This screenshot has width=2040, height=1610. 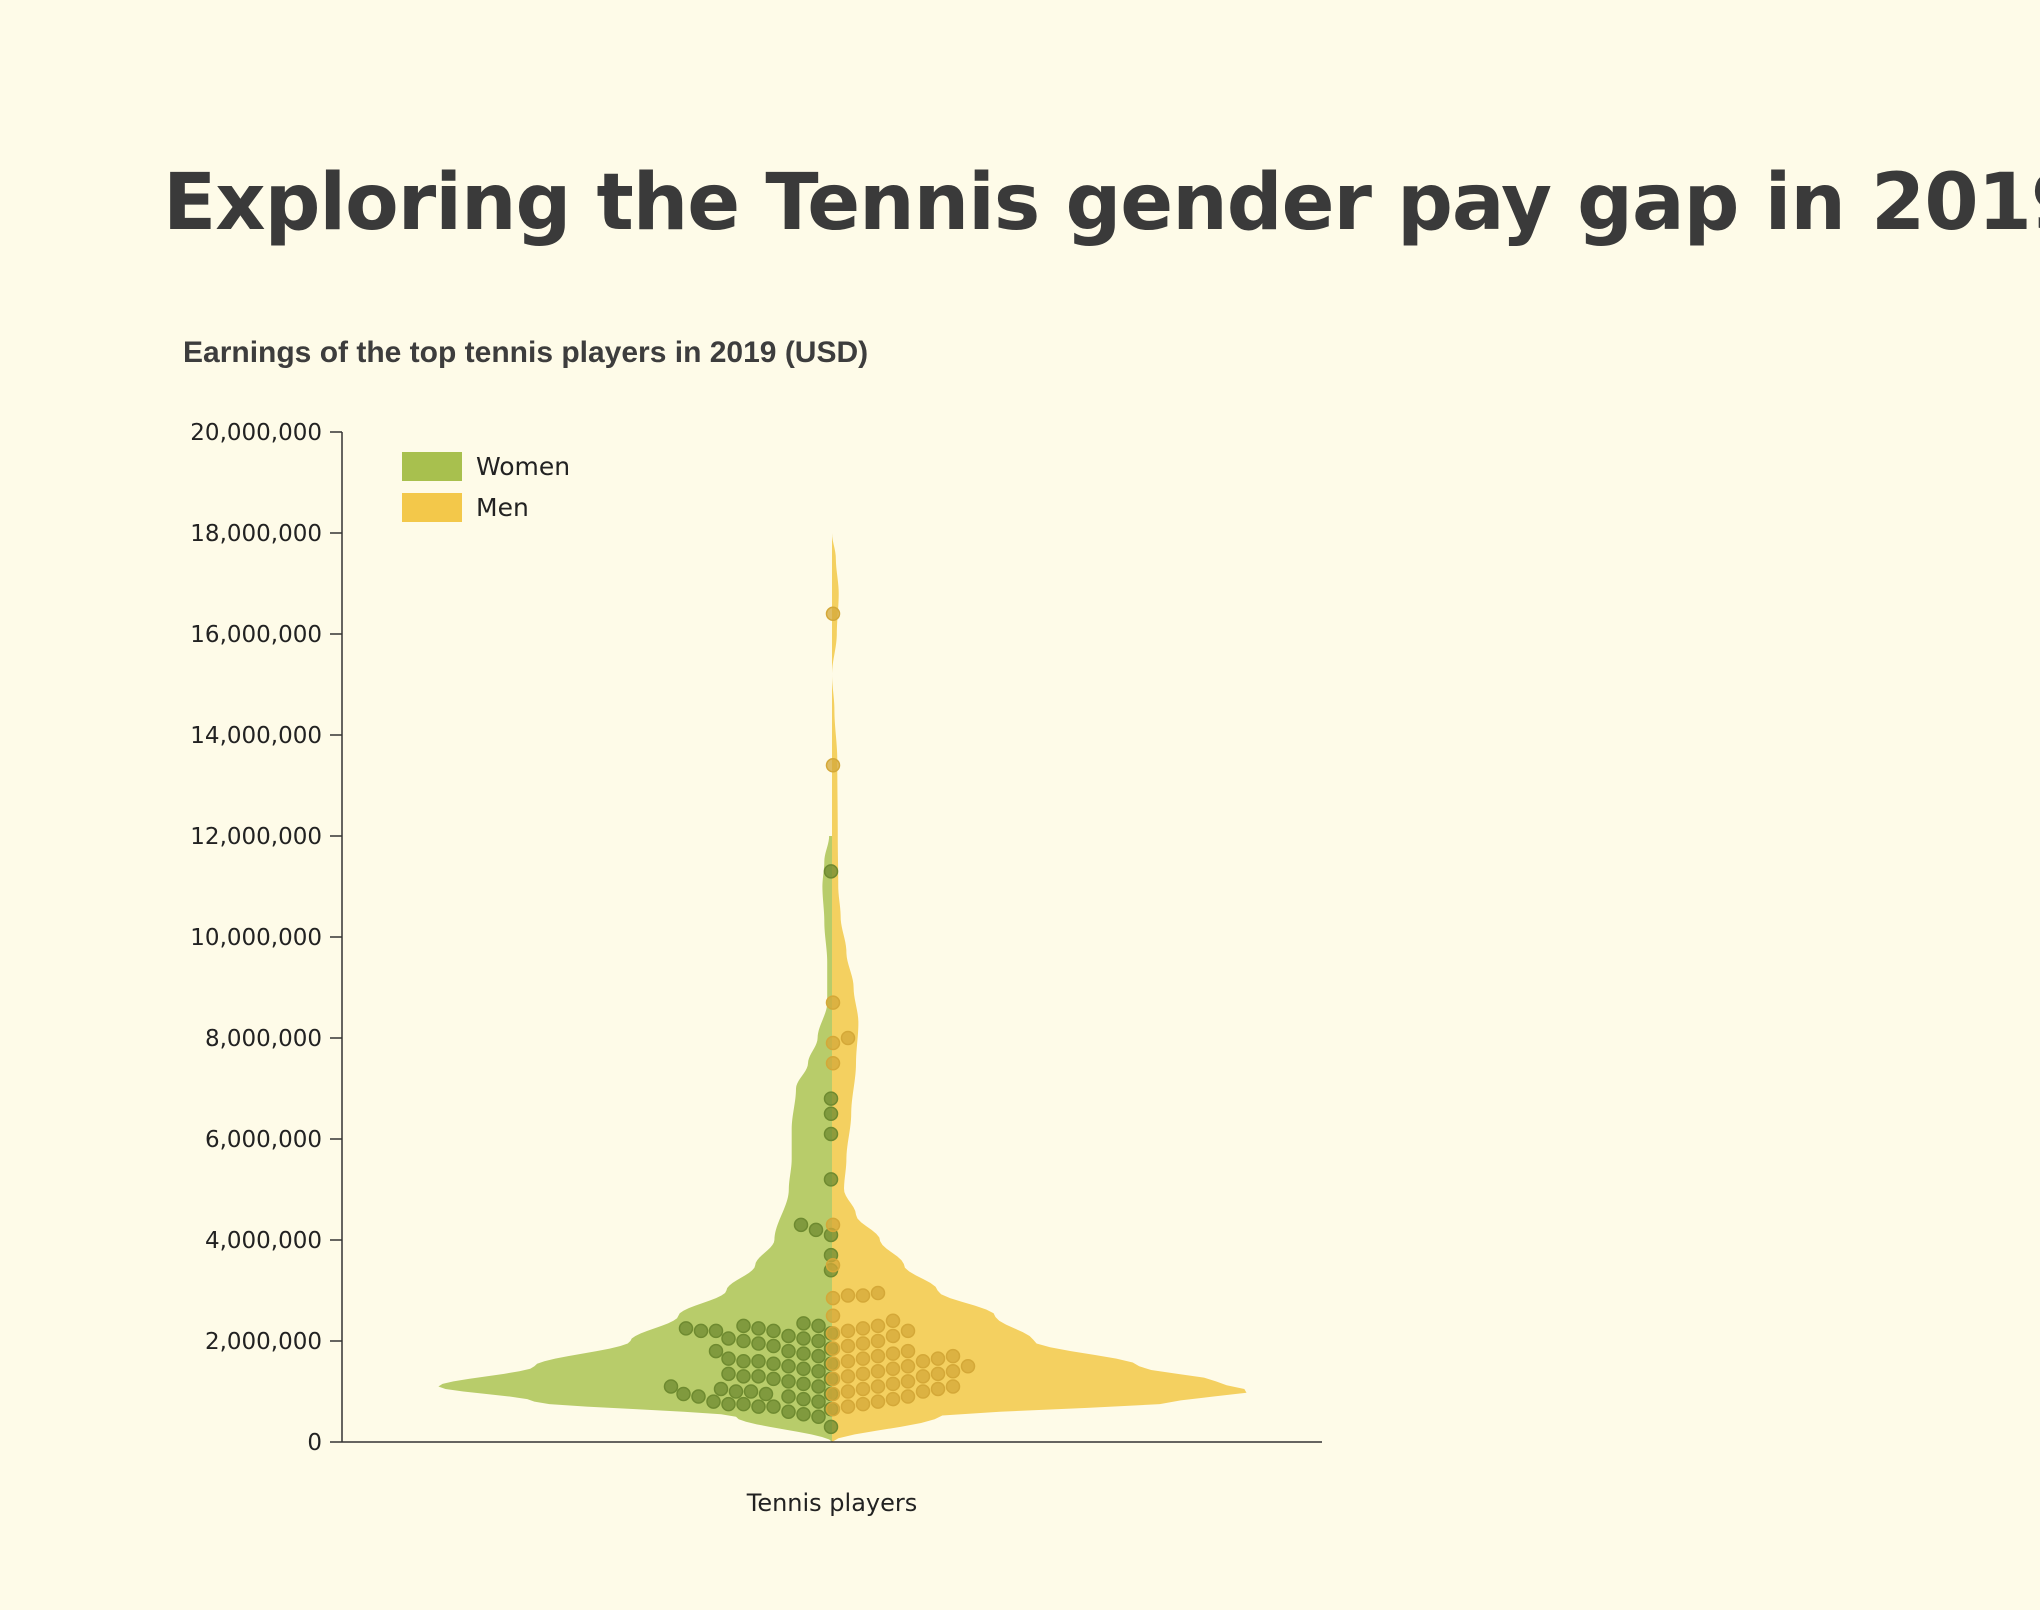 What do you see at coordinates (256, 534) in the screenshot?
I see `y-tick-label: 18,000,000` at bounding box center [256, 534].